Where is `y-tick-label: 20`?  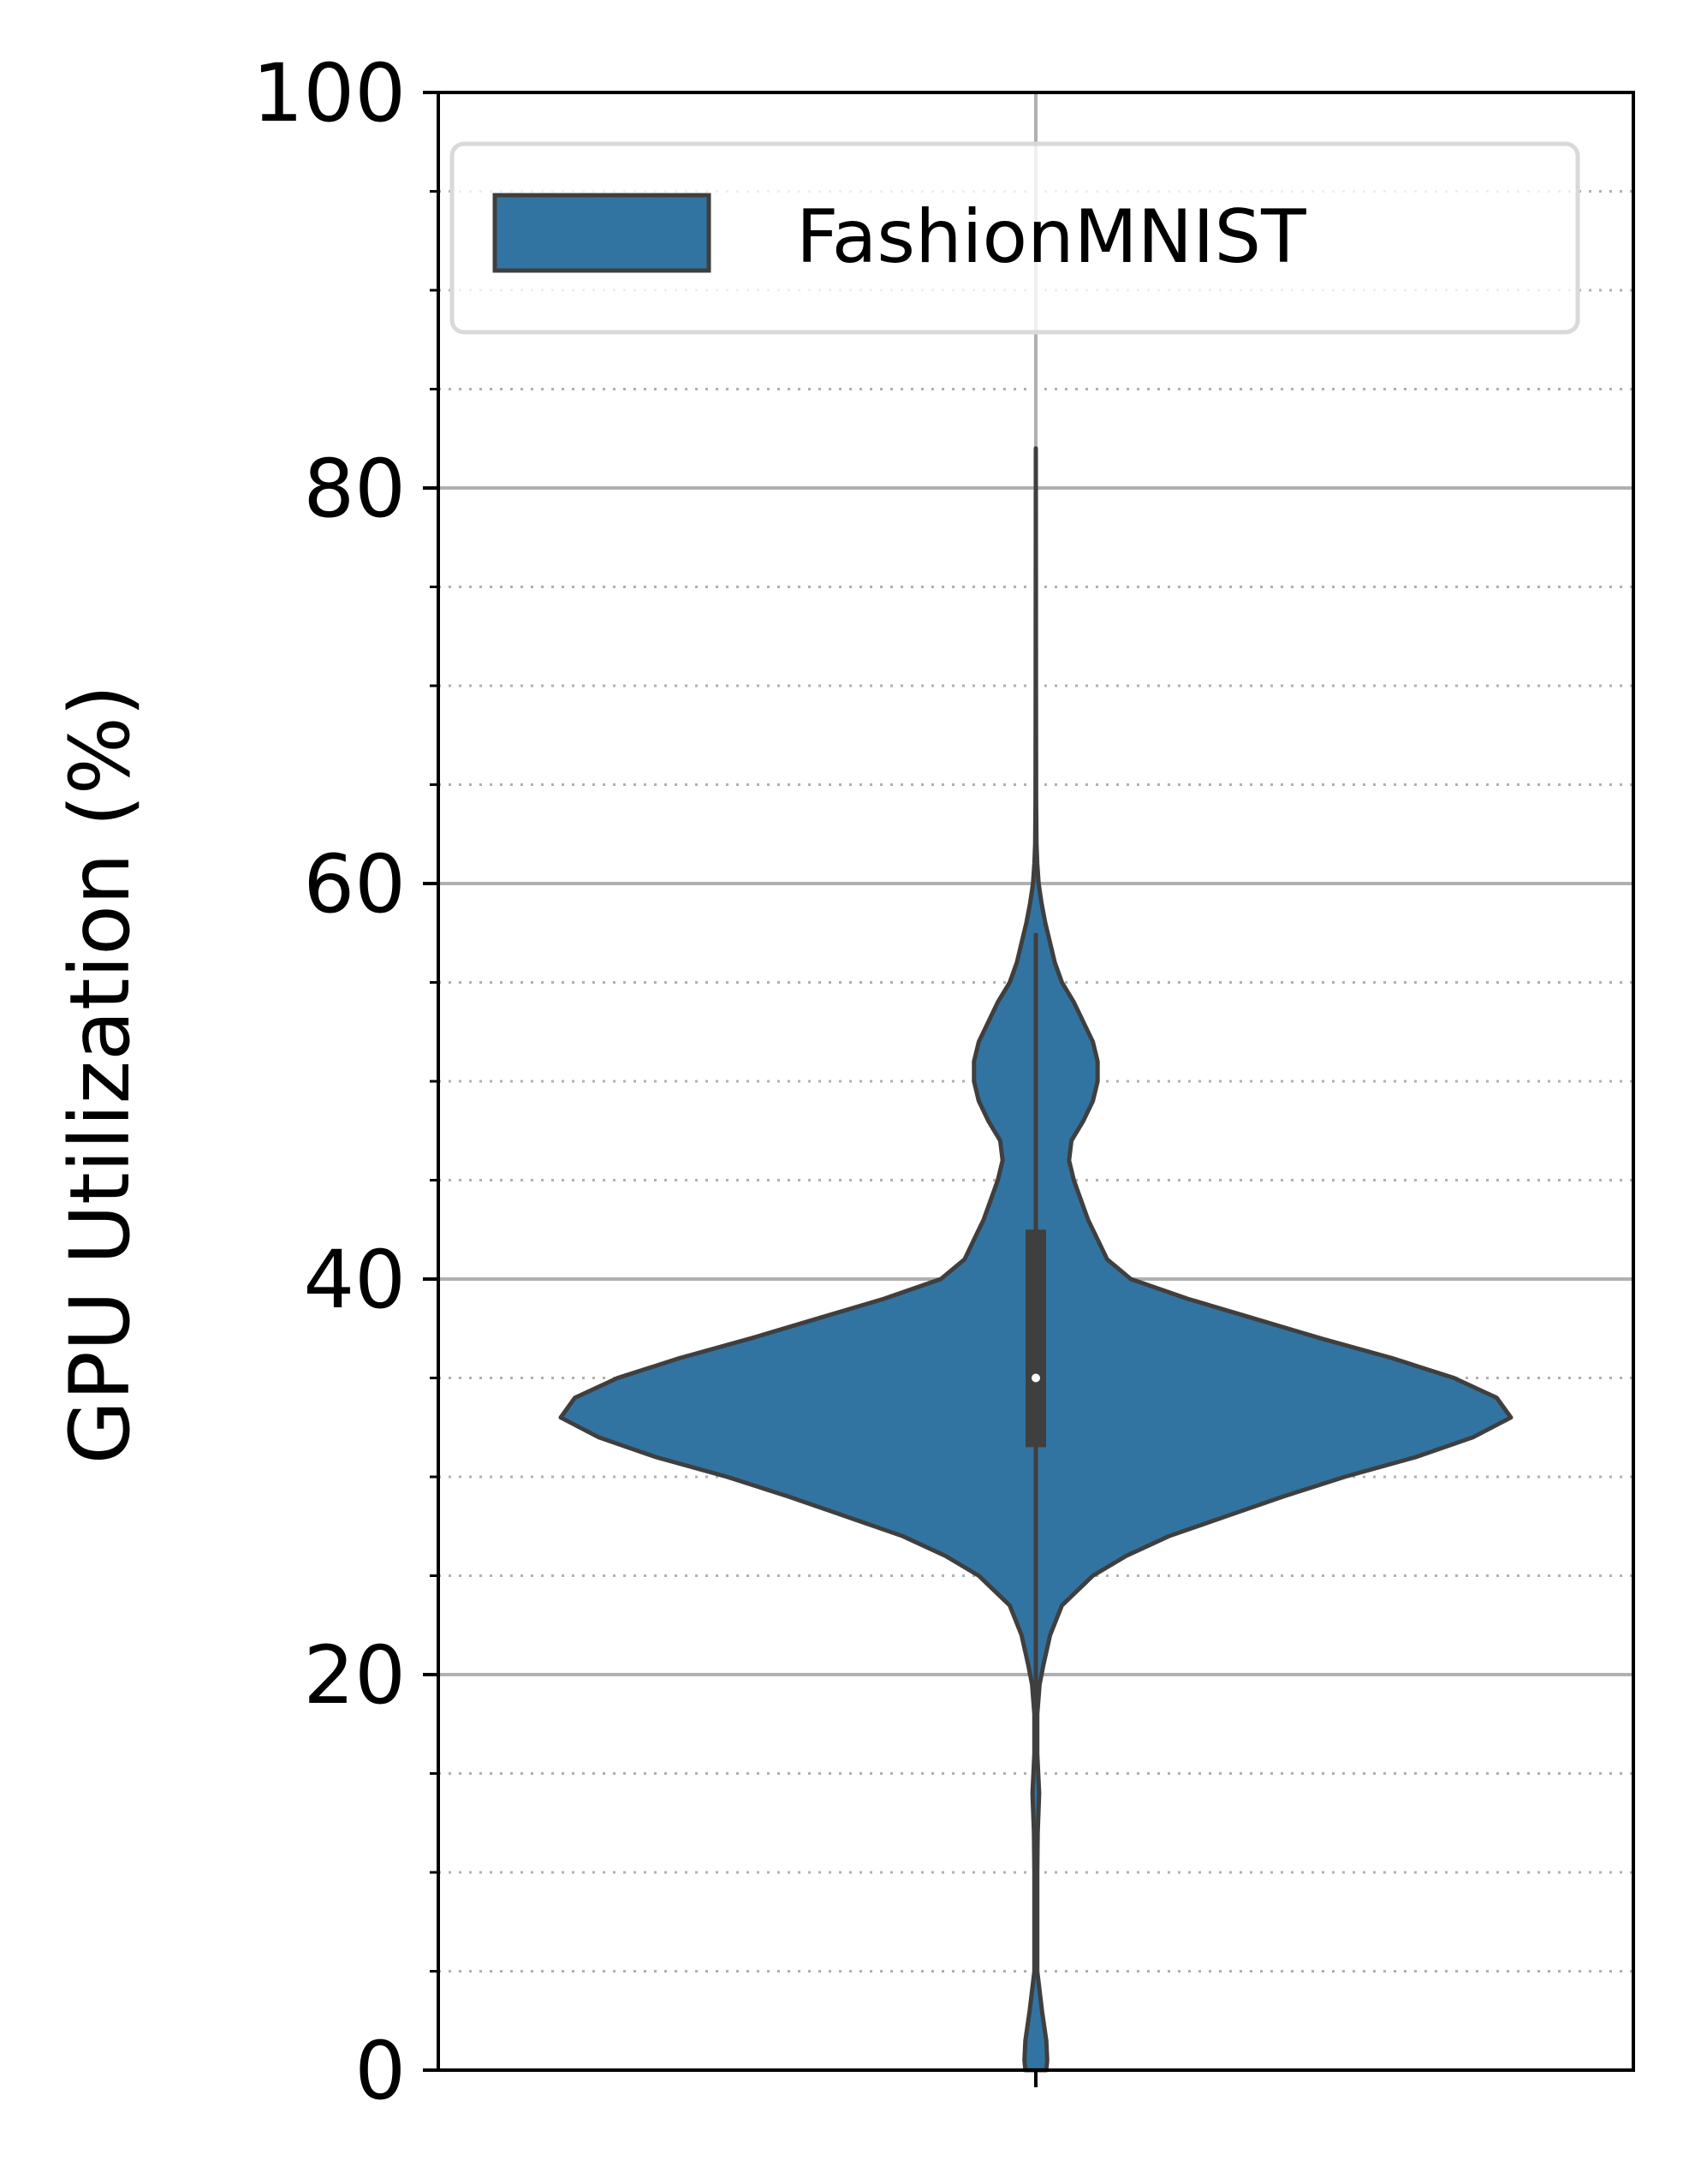 y-tick-label: 20 is located at coordinates (354, 1676).